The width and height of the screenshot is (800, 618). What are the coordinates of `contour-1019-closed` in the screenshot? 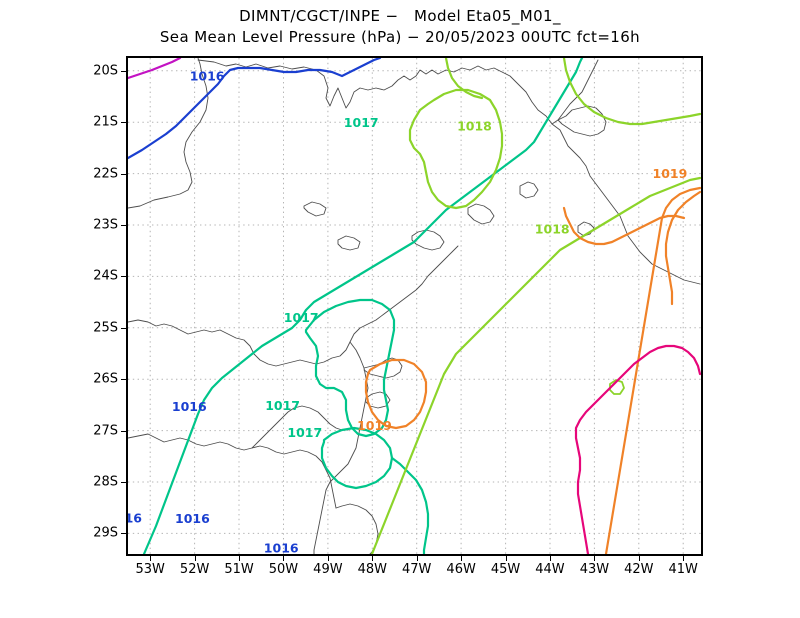 It's located at (396, 394).